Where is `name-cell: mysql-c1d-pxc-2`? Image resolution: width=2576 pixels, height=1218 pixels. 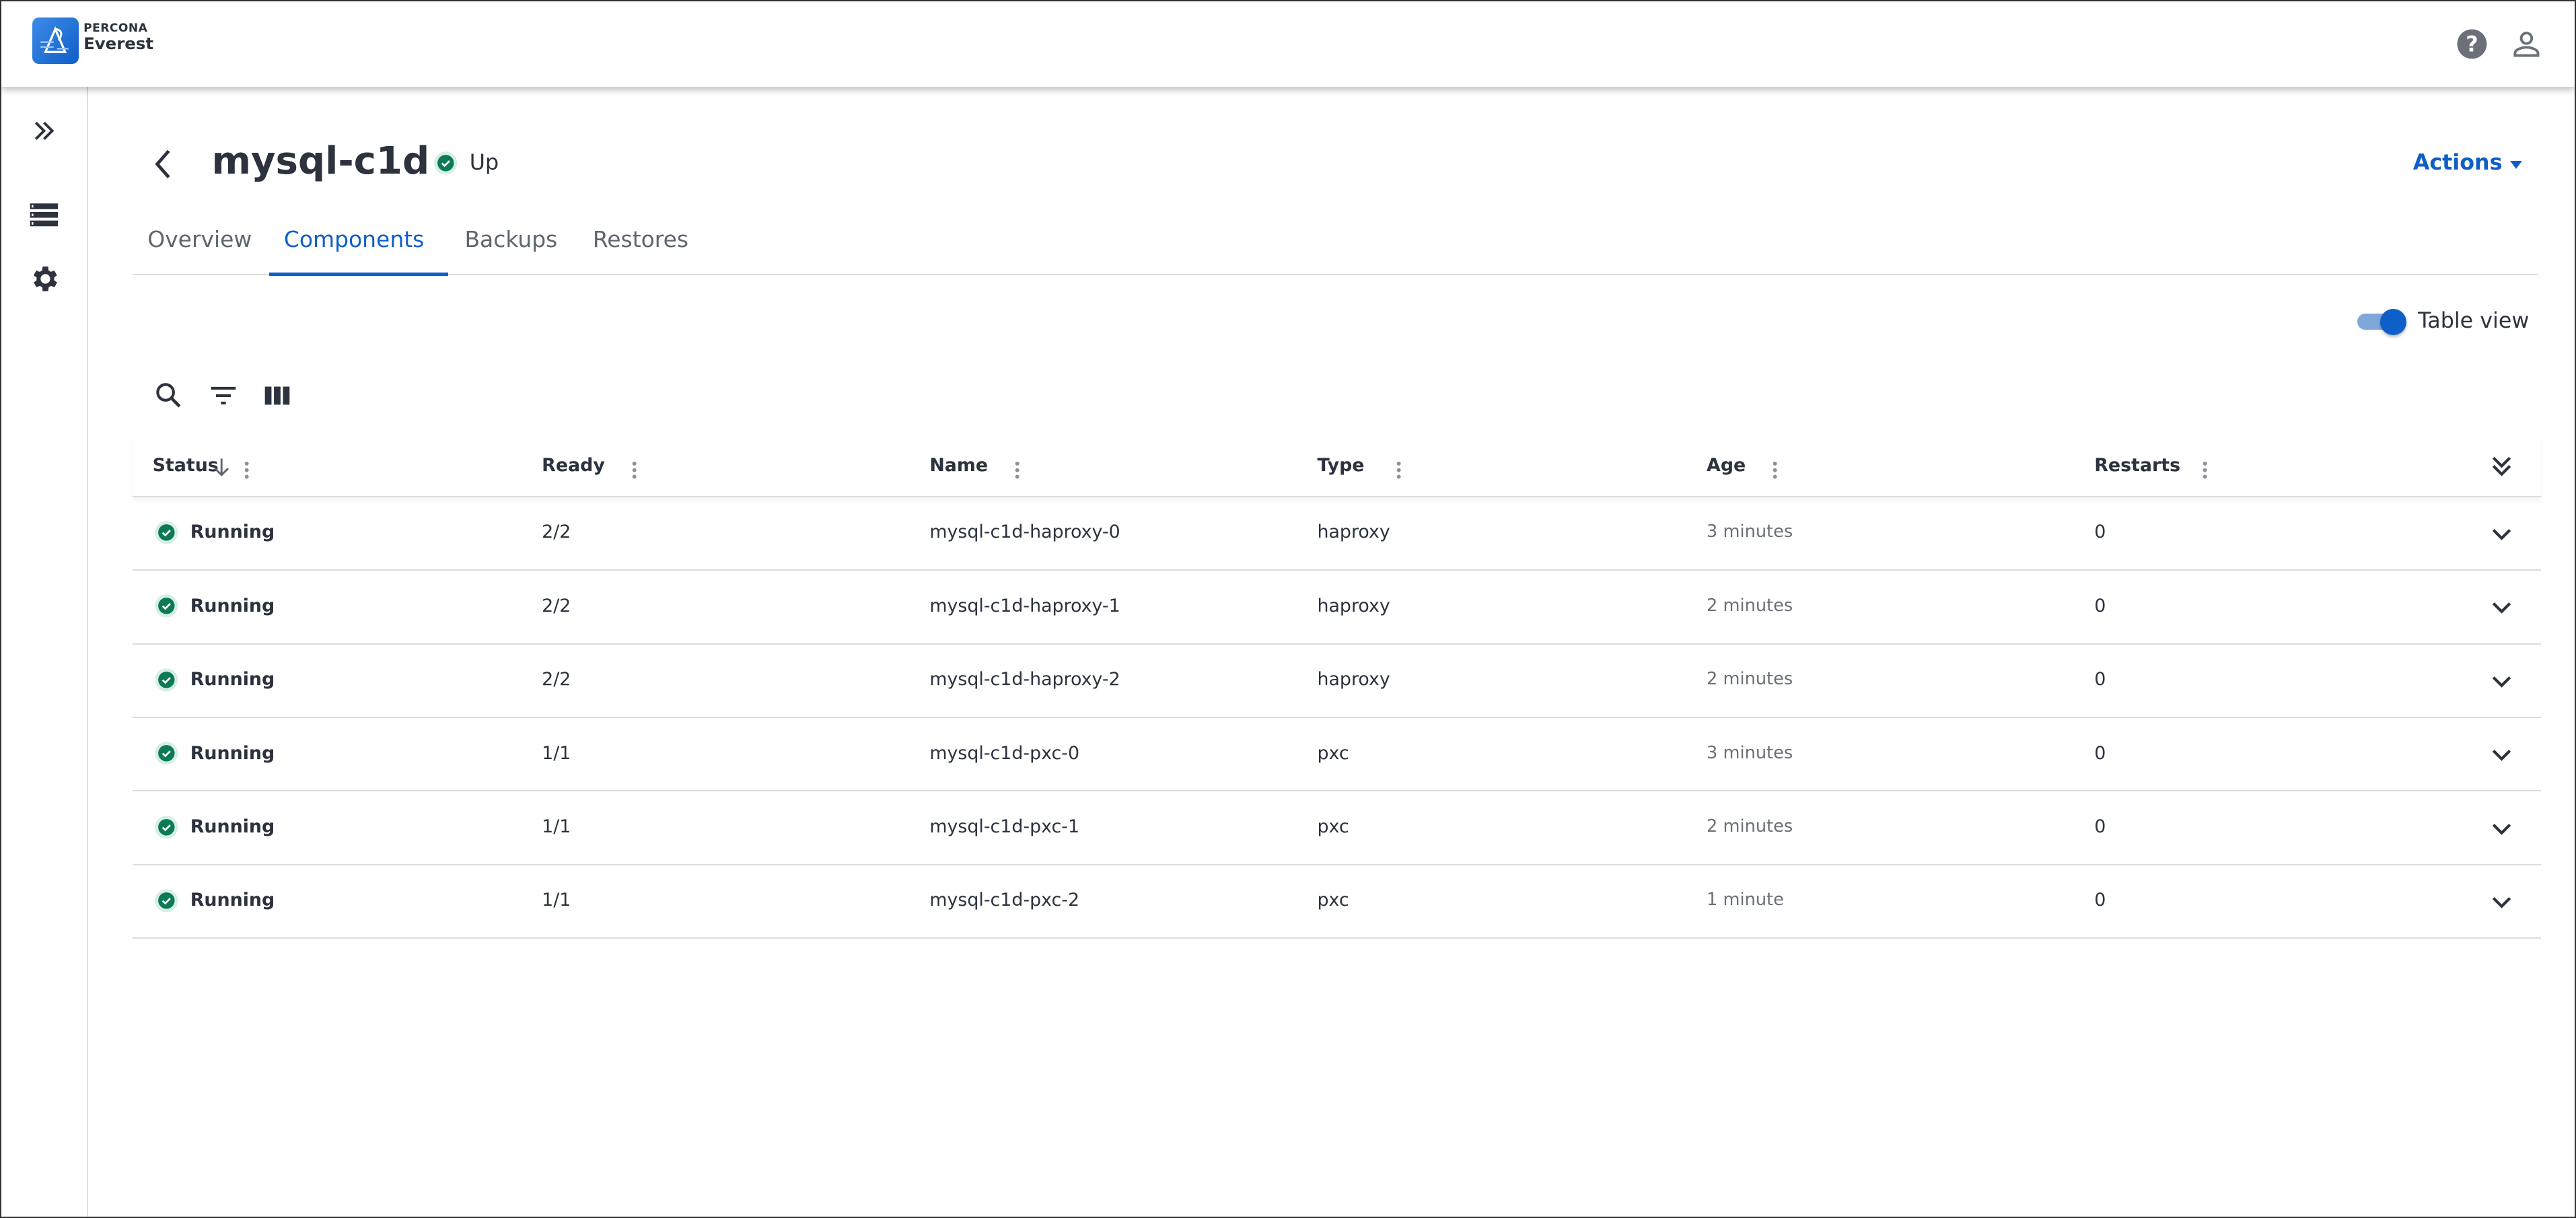 name-cell: mysql-c1d-pxc-2 is located at coordinates (1005, 901).